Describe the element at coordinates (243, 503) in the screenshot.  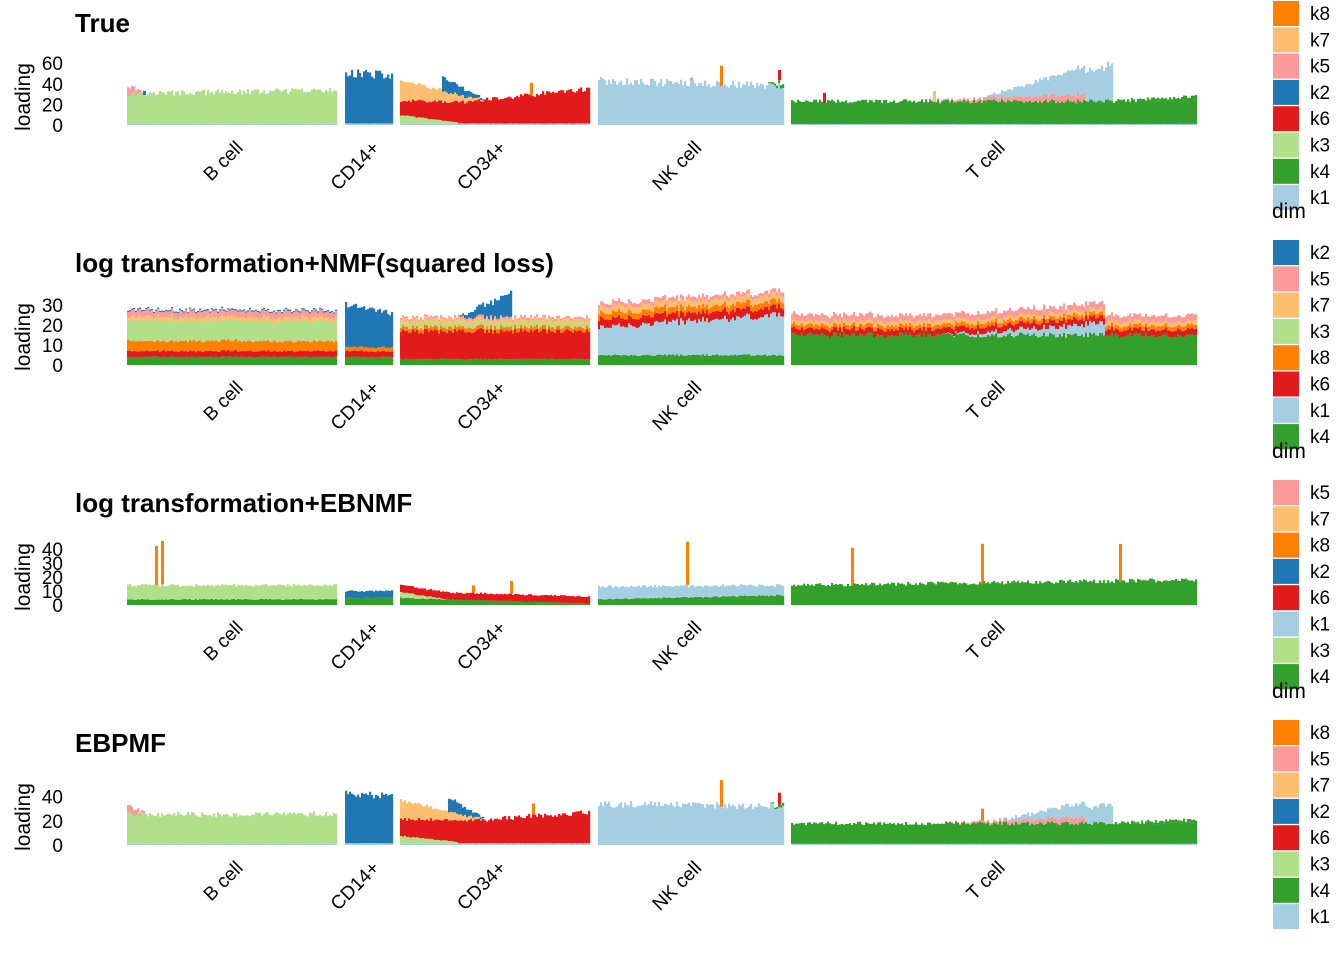
I see `panel-title: log transformation+EBNMF` at that location.